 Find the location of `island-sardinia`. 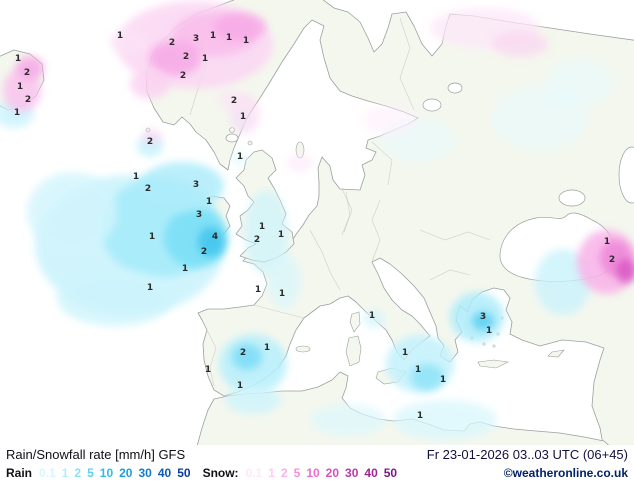

island-sardinia is located at coordinates (353, 351).